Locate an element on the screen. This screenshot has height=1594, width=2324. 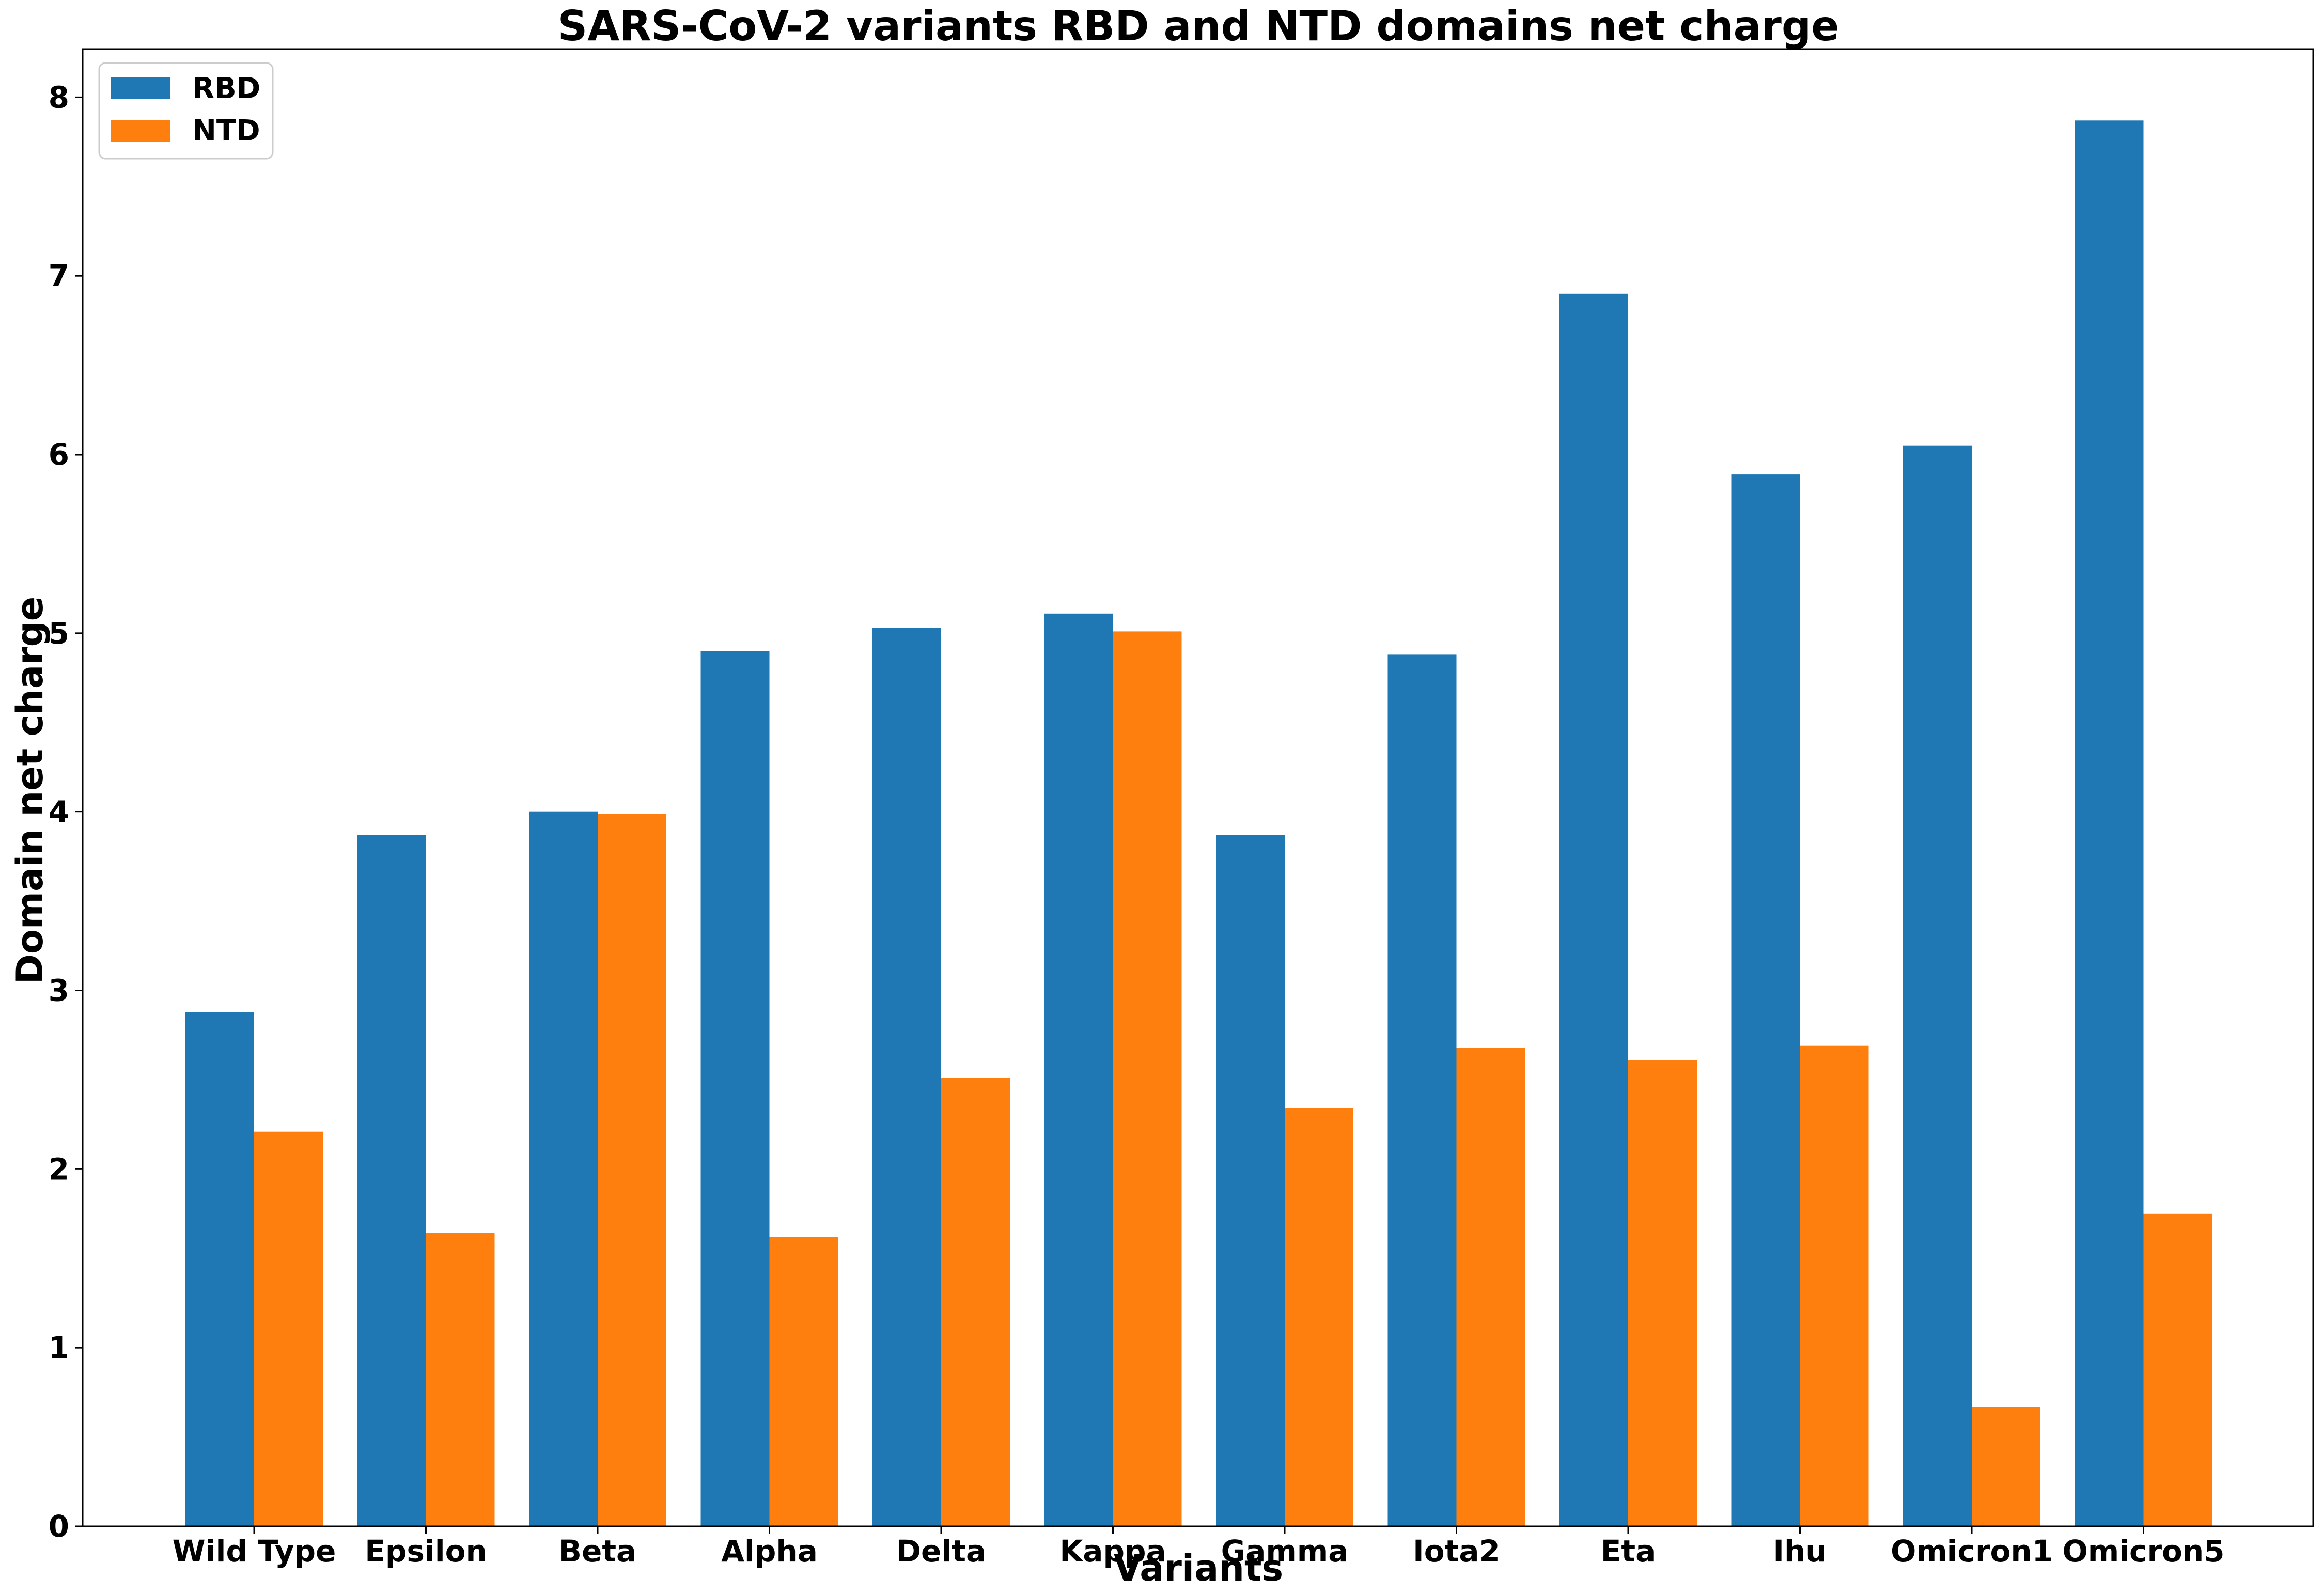
bar-ntd-iota2 is located at coordinates (1491, 1287).